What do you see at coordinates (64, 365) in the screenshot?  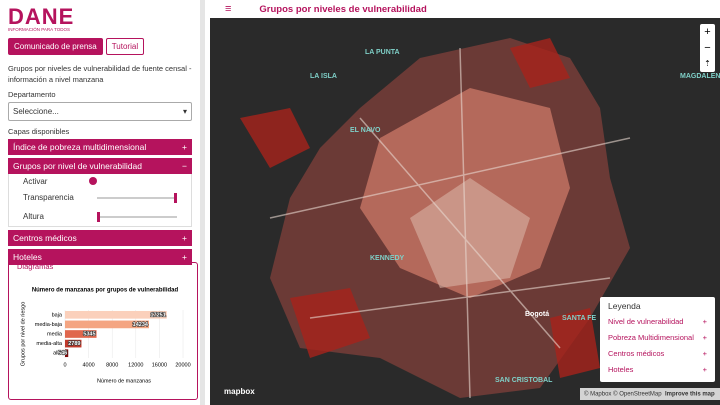 I see `x-tick-label: 0` at bounding box center [64, 365].